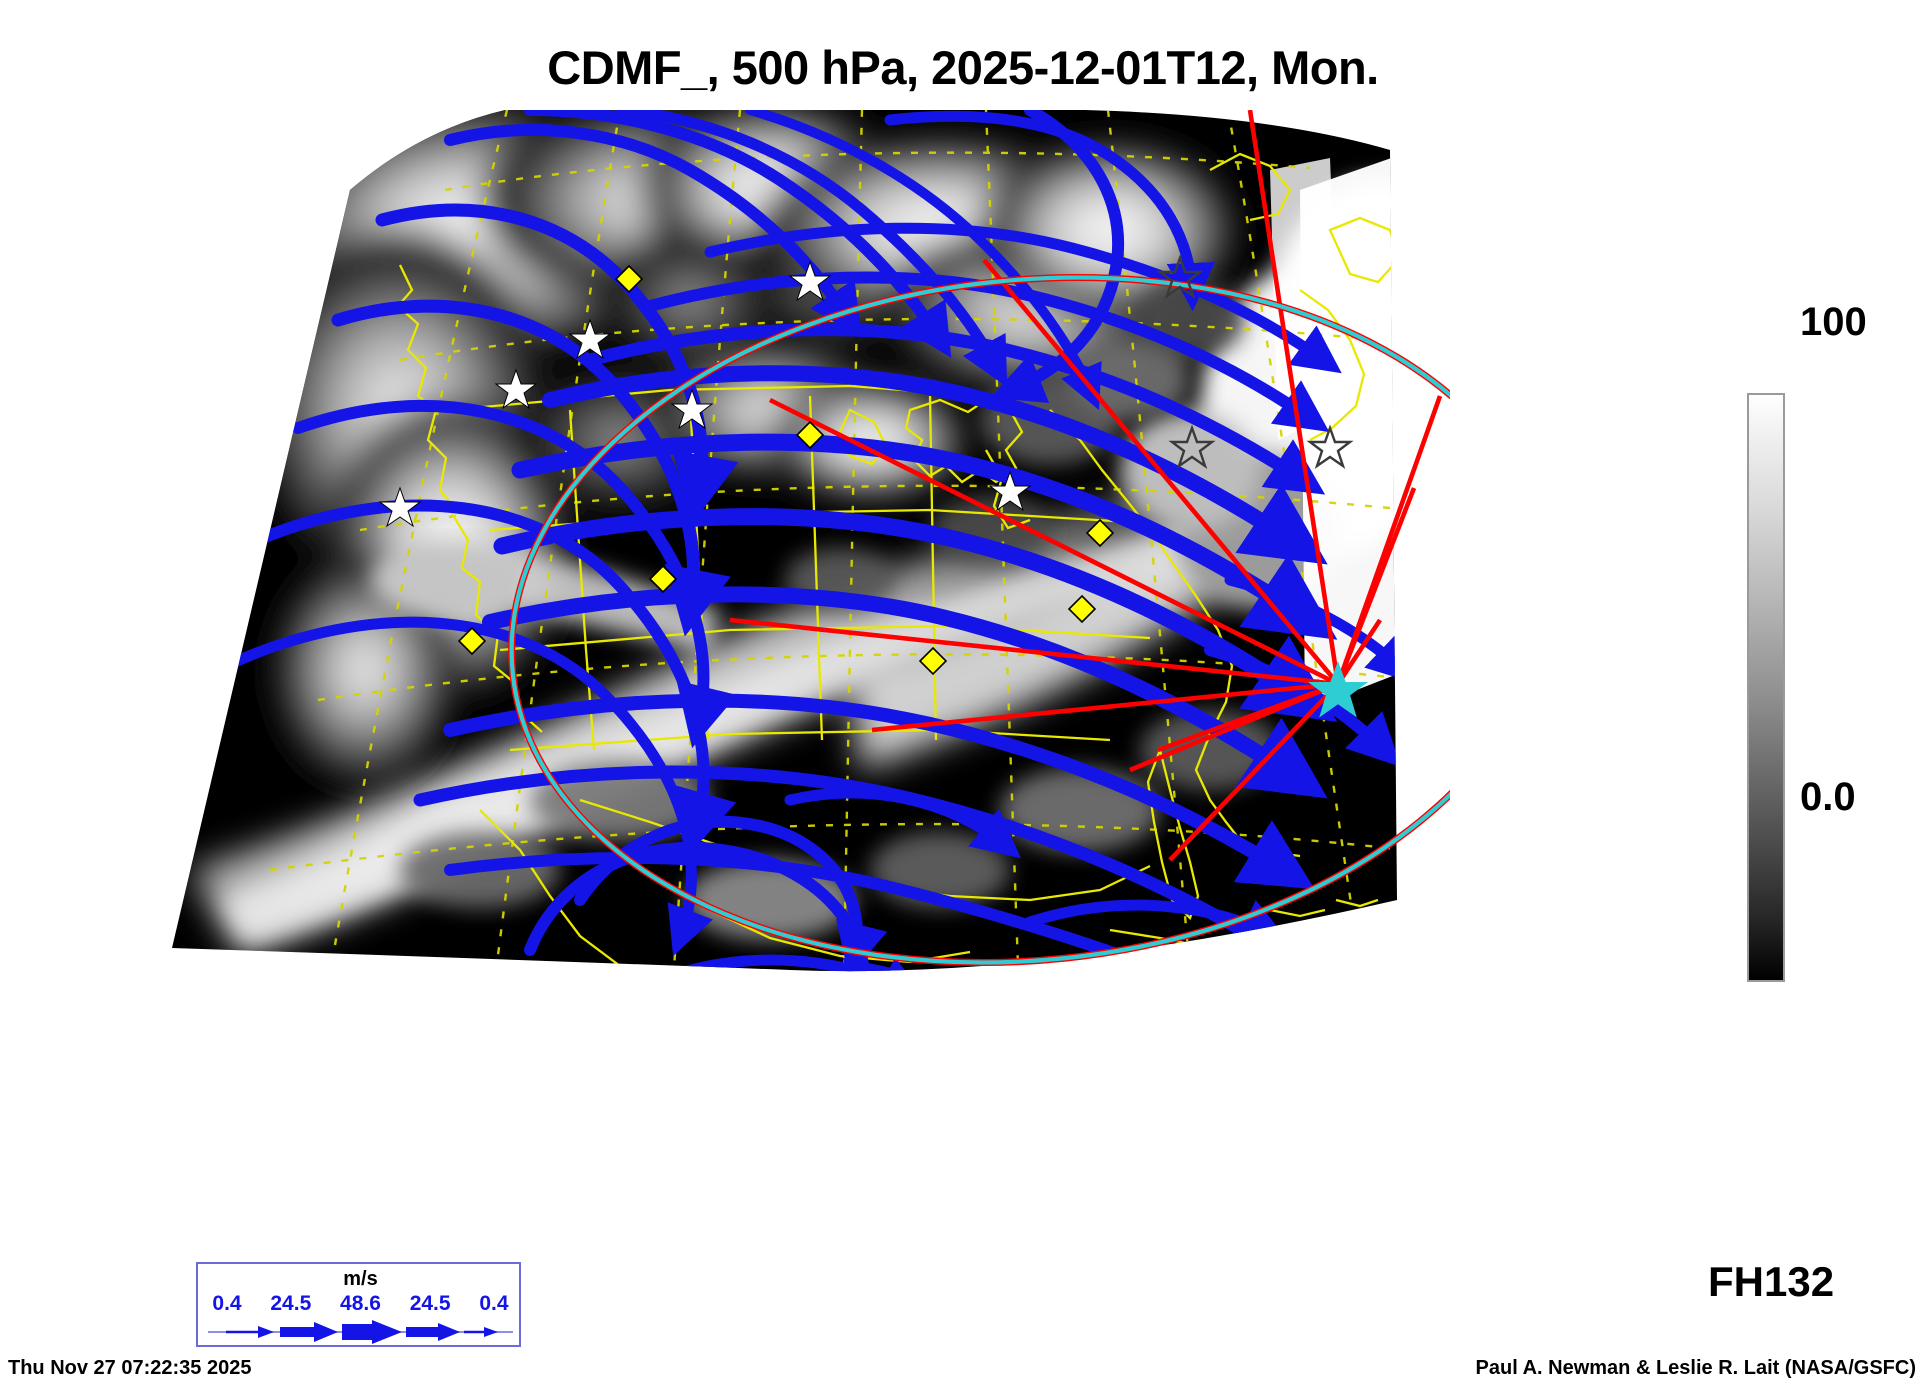 The image size is (1926, 1394). I want to click on legend-value-row: 0.4 24.5 48.6 24.5 0.4, so click(360, 1304).